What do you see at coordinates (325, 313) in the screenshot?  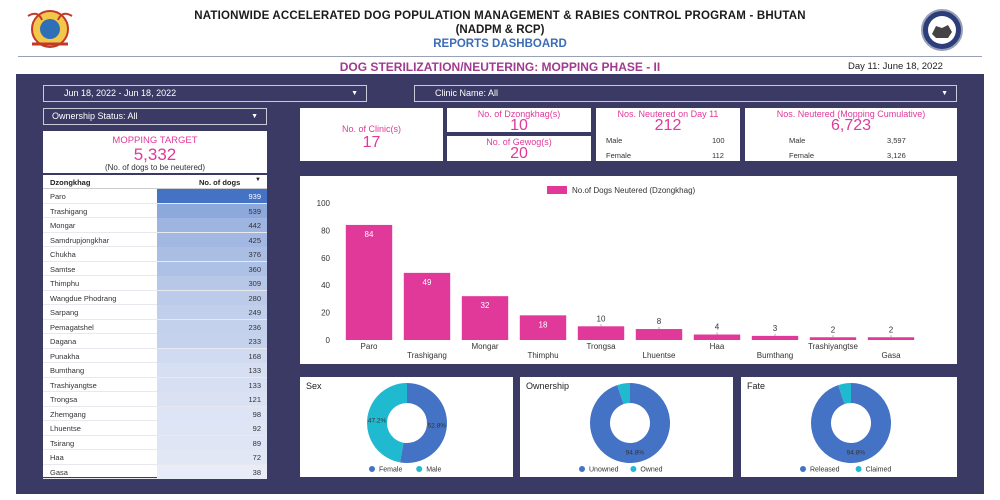 I see `y-tick-label: 20` at bounding box center [325, 313].